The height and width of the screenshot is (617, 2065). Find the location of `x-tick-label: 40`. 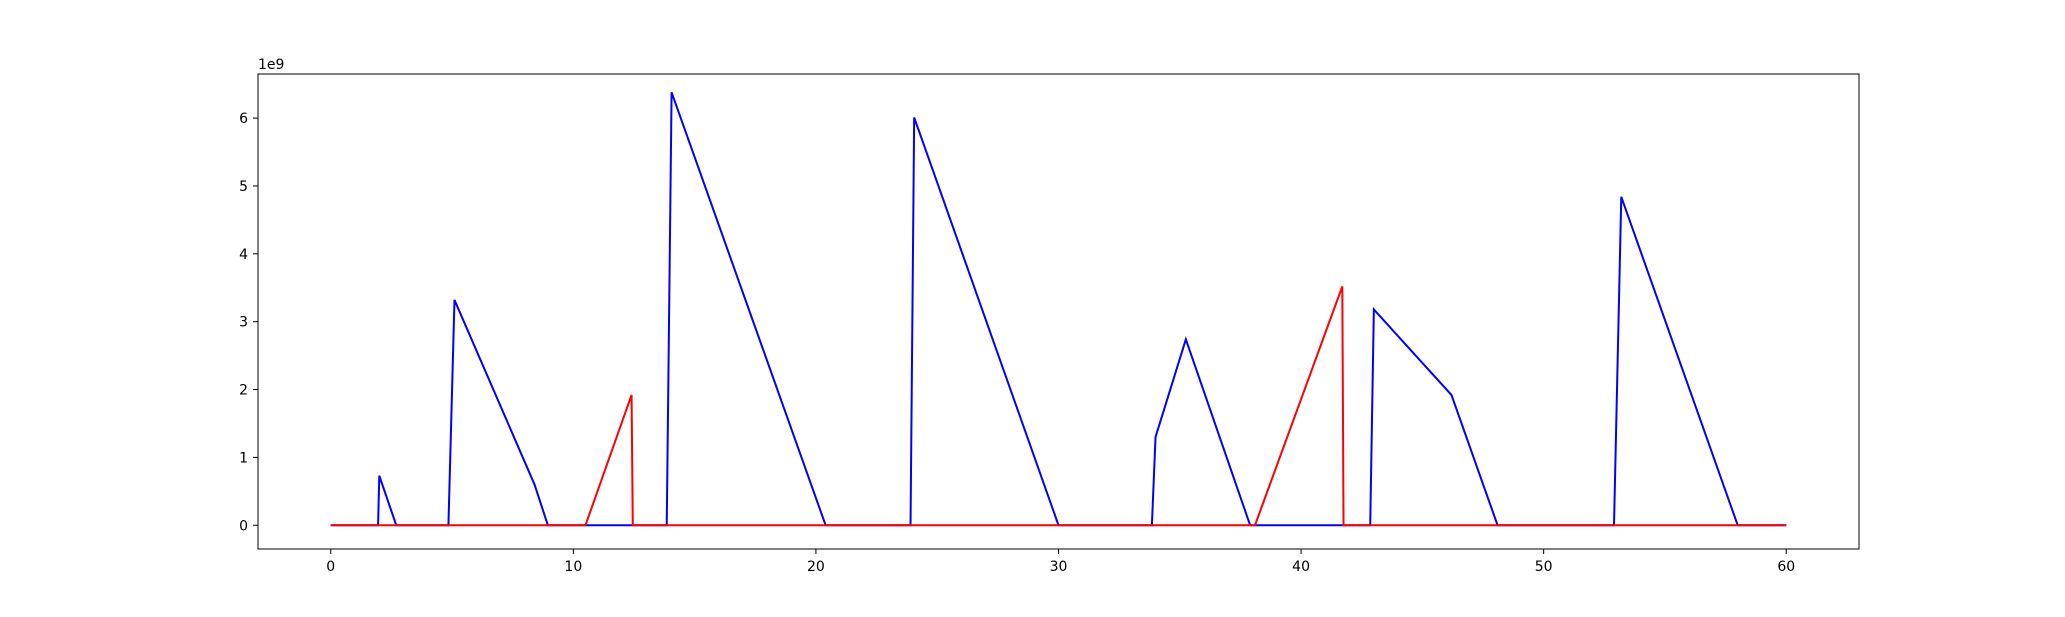

x-tick-label: 40 is located at coordinates (1301, 567).